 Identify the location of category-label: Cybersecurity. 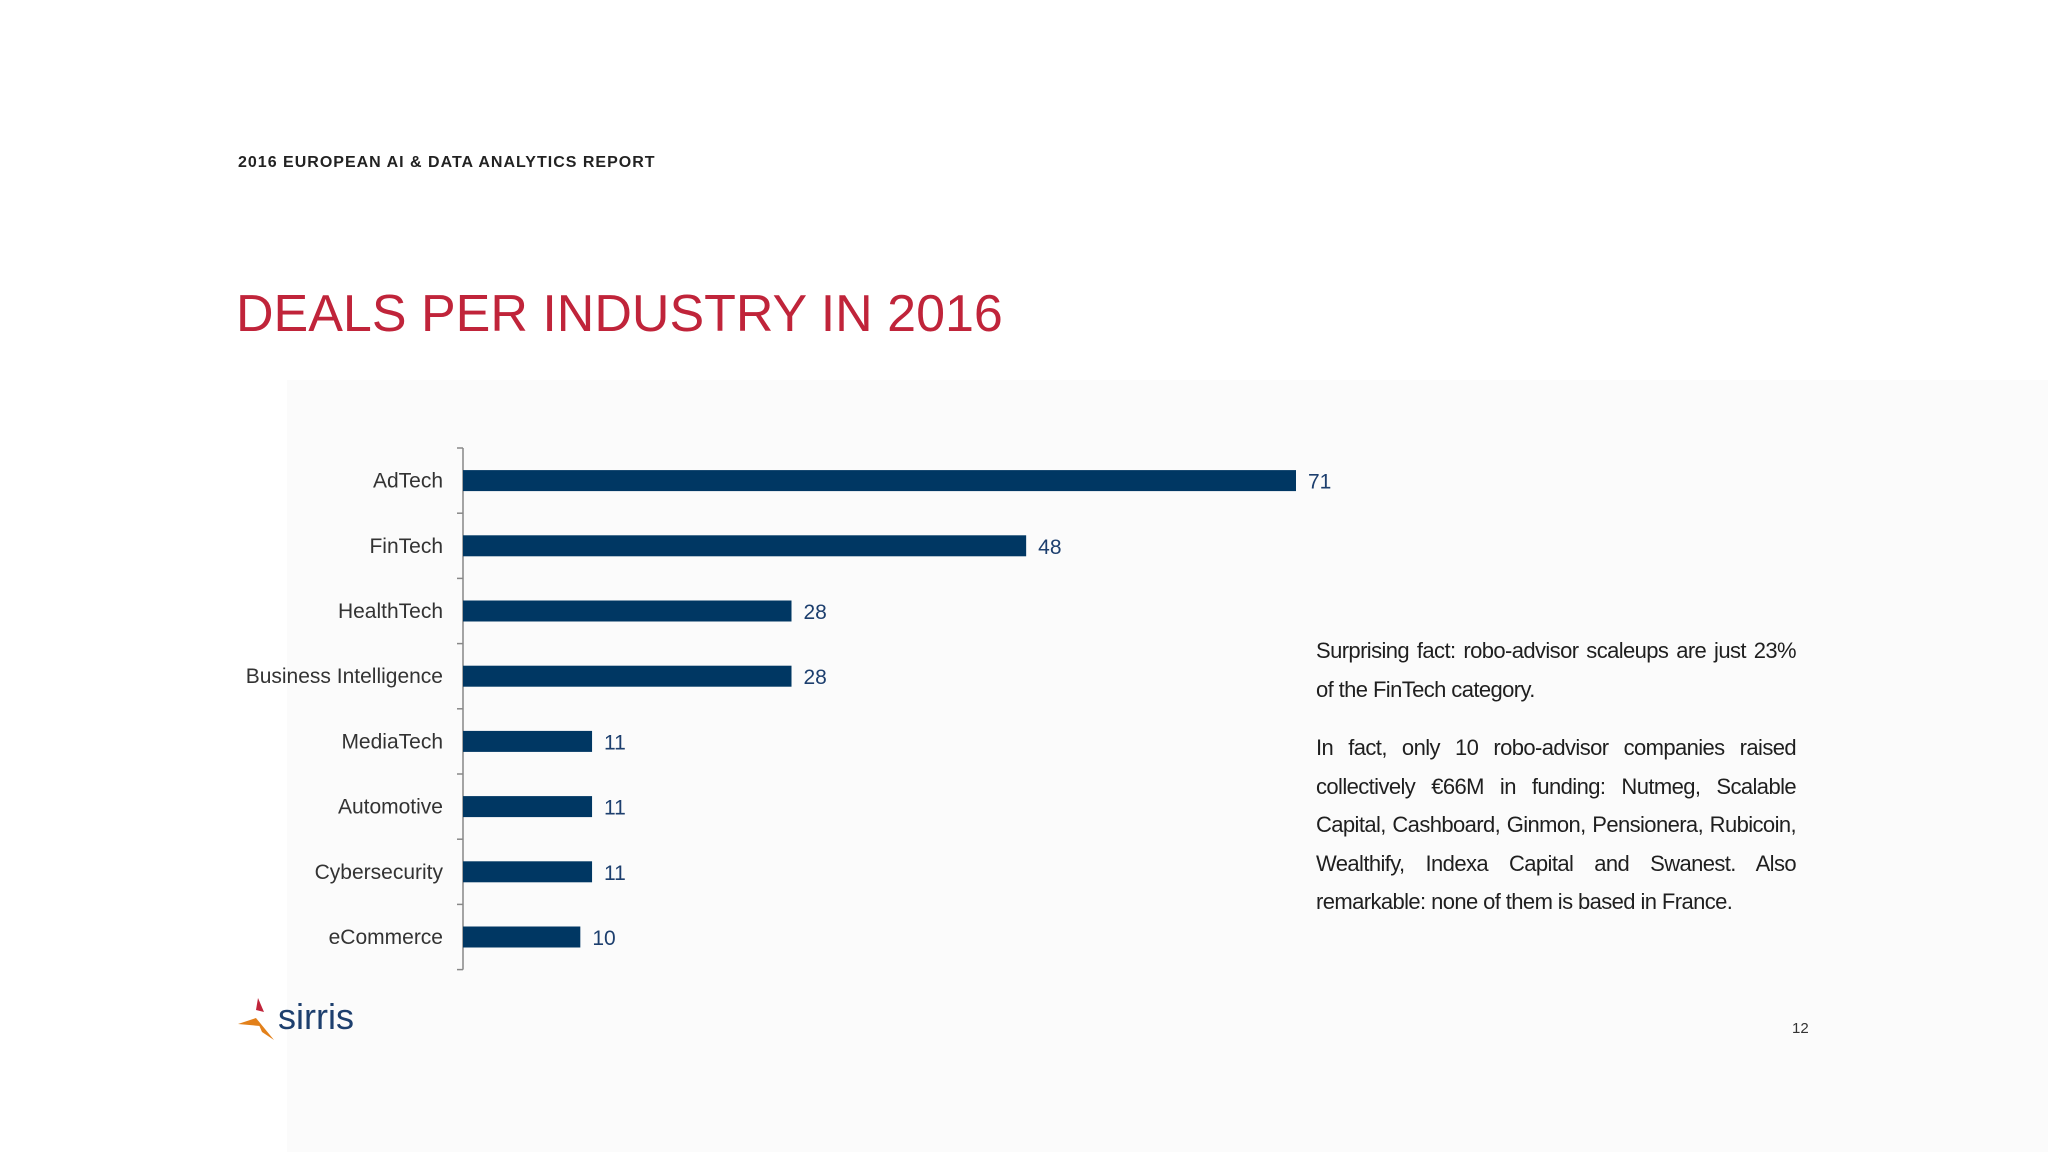
(379, 872).